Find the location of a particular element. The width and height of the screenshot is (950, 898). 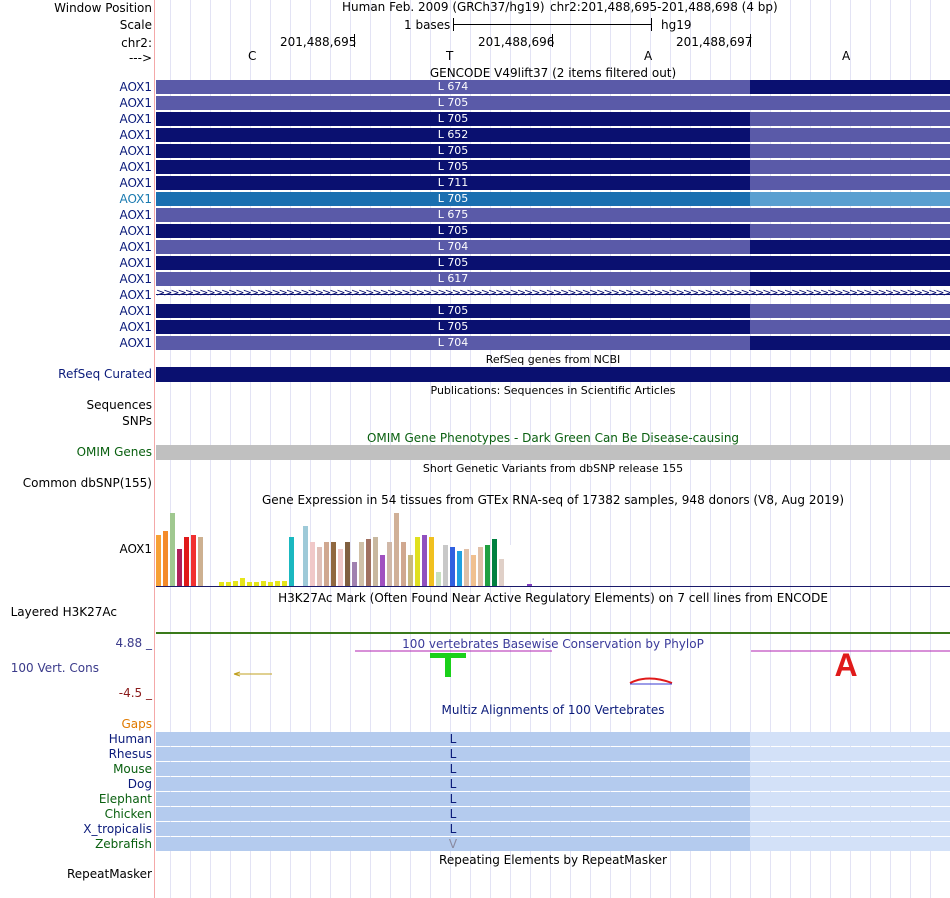

repeatmasker-title: Repeating Elements by RepeatMasker is located at coordinates (553, 860).